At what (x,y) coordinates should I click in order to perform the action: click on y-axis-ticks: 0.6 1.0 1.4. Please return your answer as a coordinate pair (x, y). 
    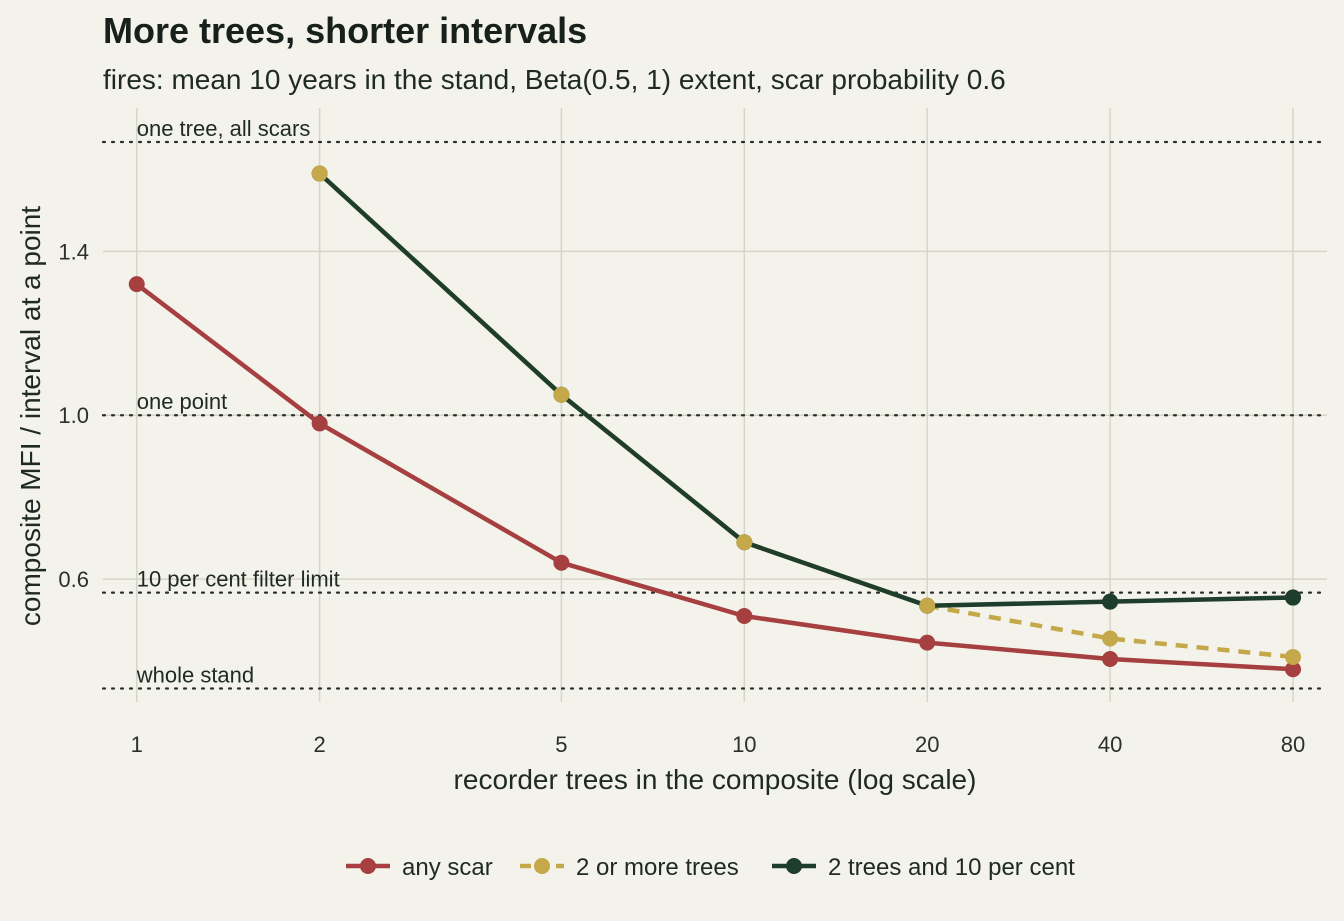
    Looking at the image, I should click on (73, 415).